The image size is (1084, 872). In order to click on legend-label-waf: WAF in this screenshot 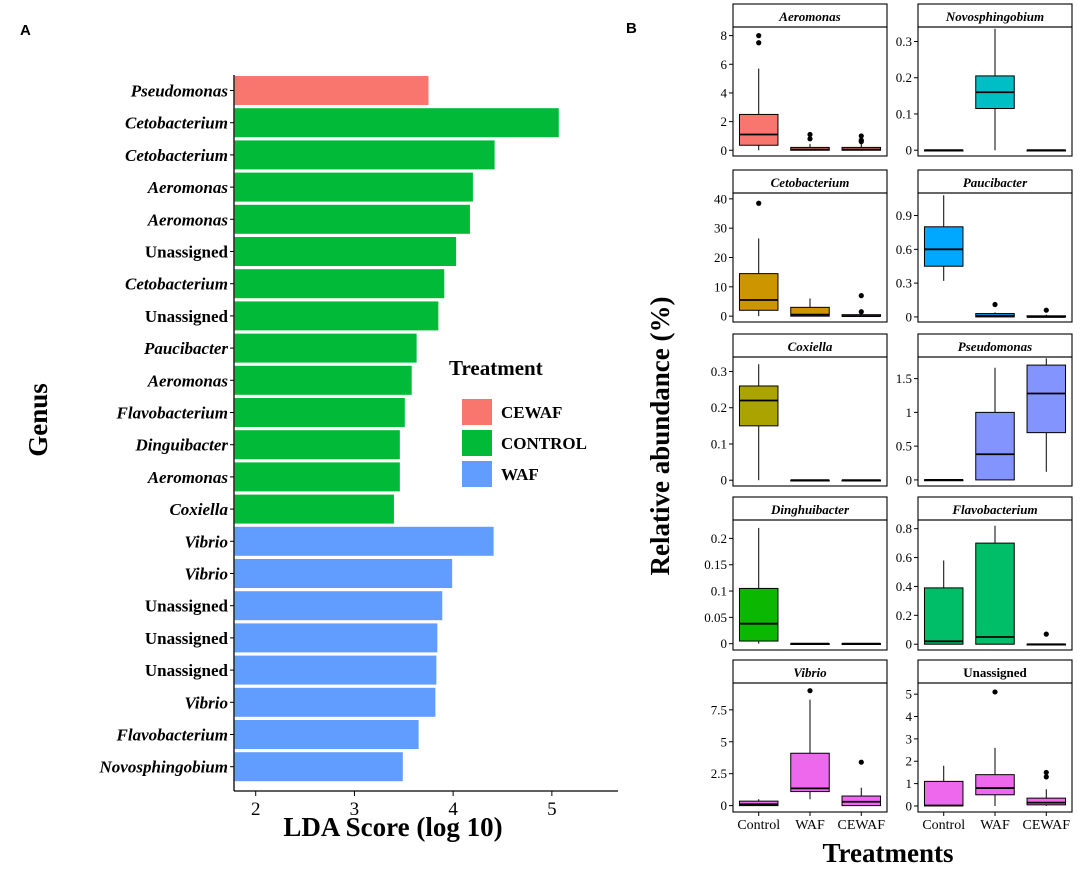, I will do `click(520, 474)`.